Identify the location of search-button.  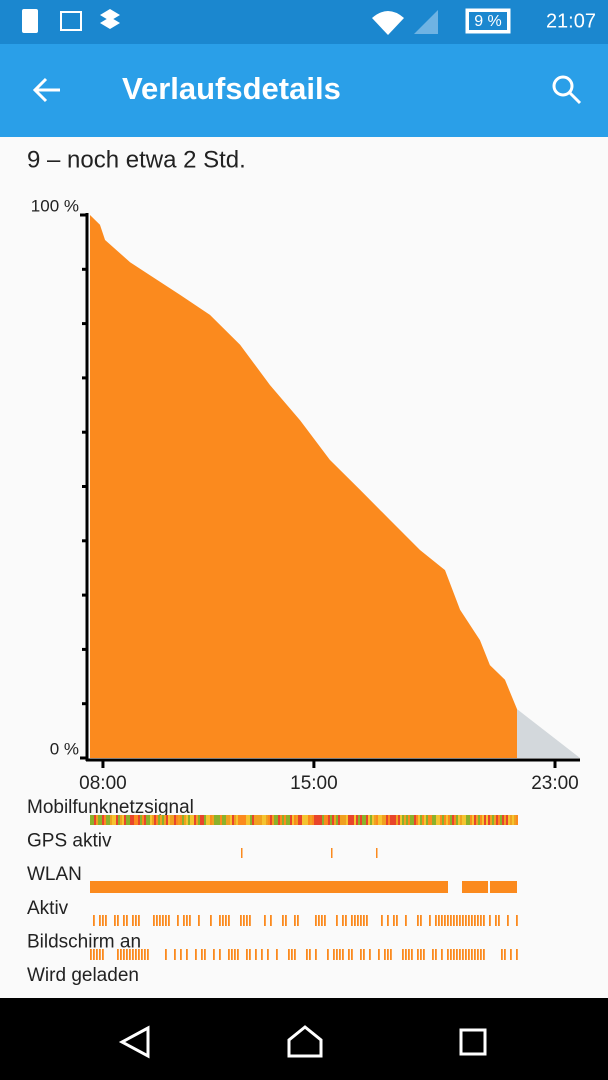
(567, 90).